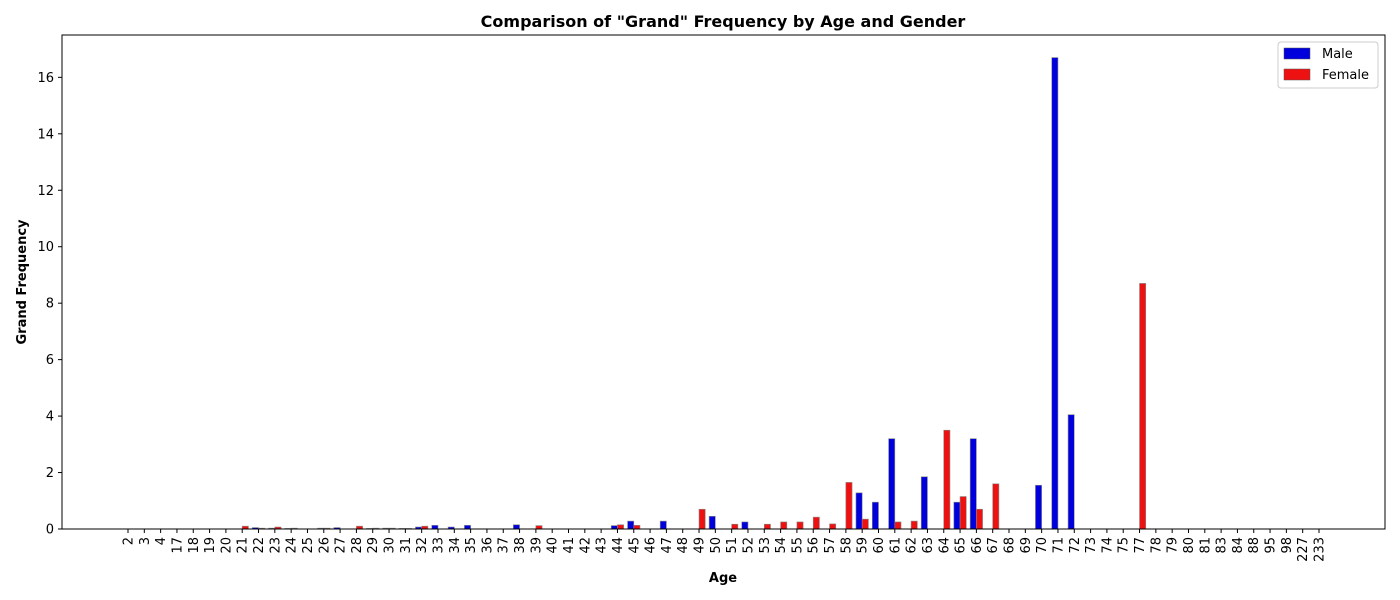 This screenshot has height=600, width=1400. I want to click on x-tick-label: 42, so click(585, 545).